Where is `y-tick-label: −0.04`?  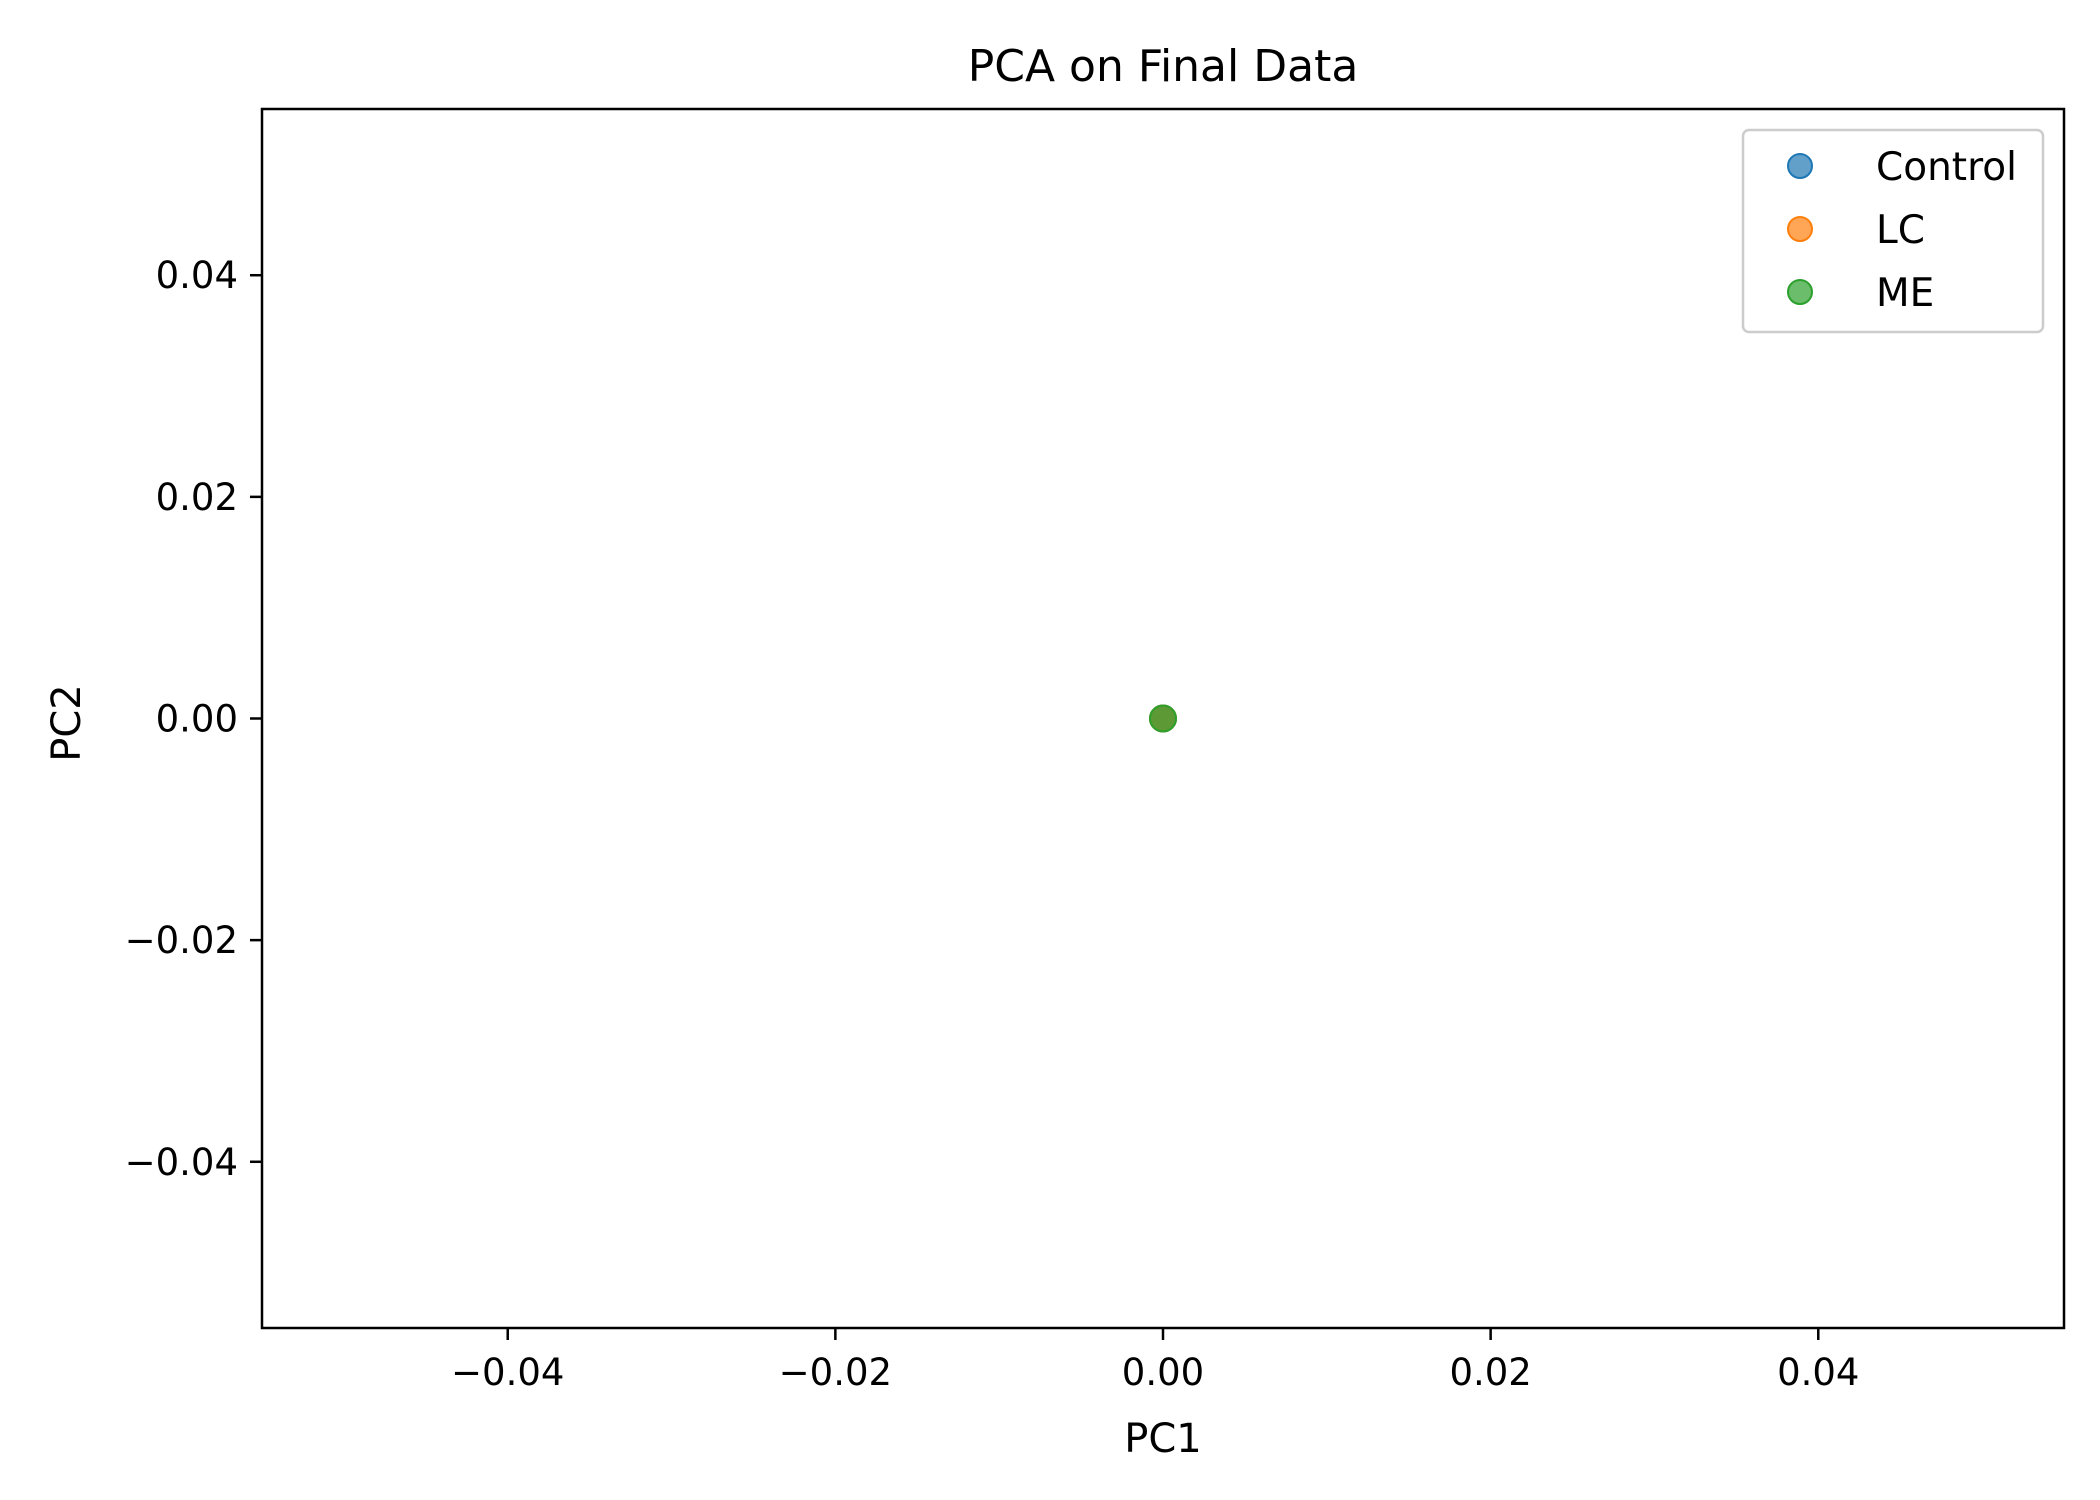
y-tick-label: −0.04 is located at coordinates (181, 1162).